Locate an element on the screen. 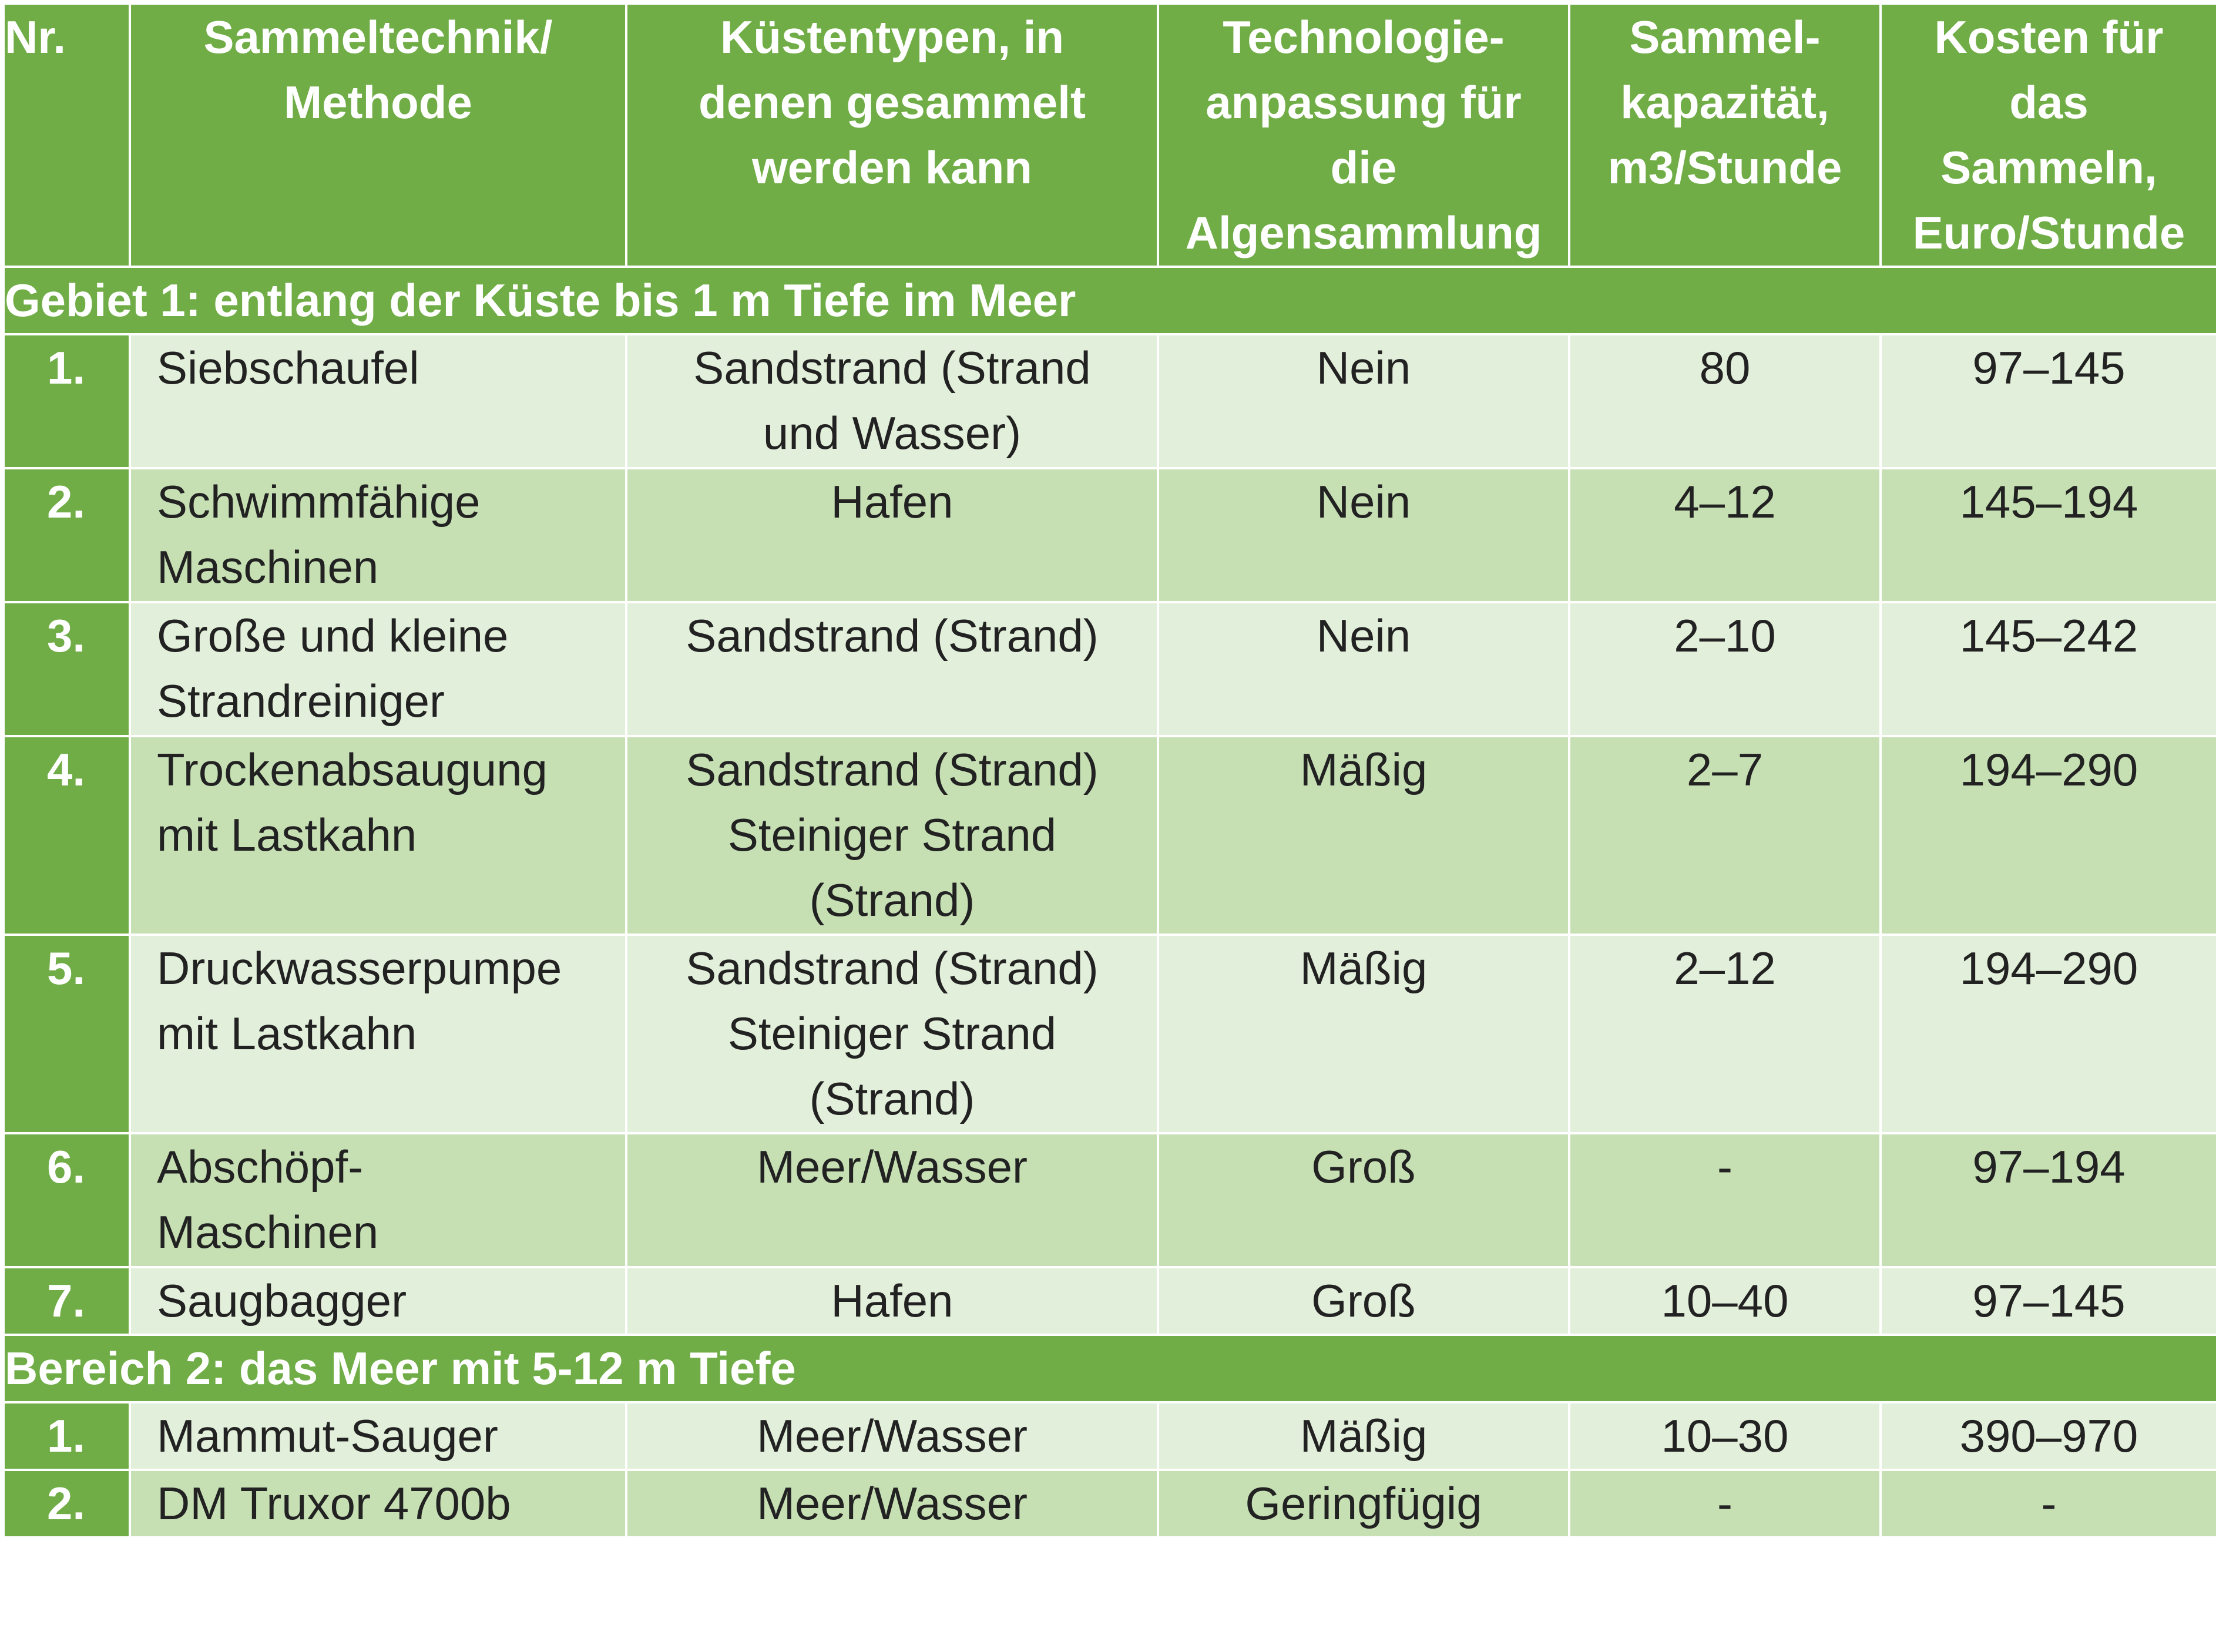 This screenshot has height=1652, width=2216. header-tech-line: anpassung für is located at coordinates (1364, 102).